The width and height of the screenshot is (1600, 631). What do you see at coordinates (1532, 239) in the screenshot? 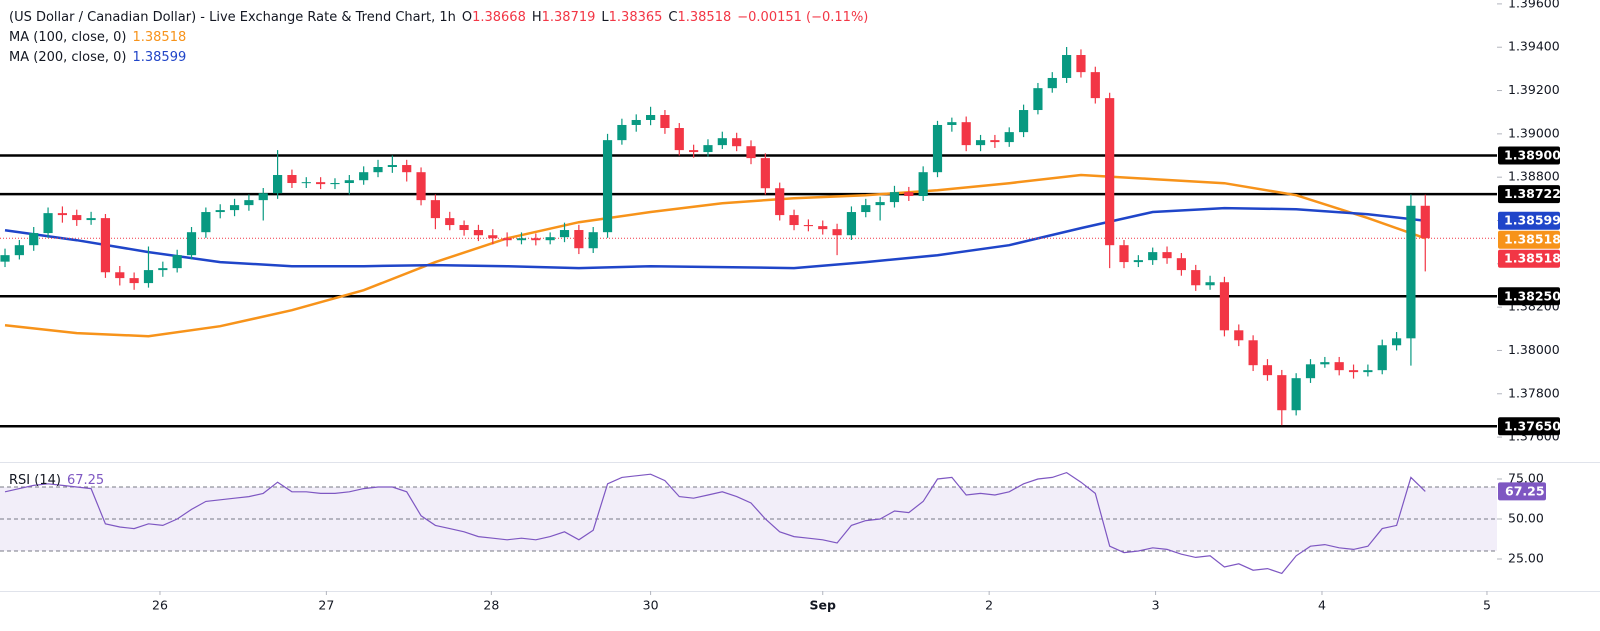
I see `price-label: 1.38518` at bounding box center [1532, 239].